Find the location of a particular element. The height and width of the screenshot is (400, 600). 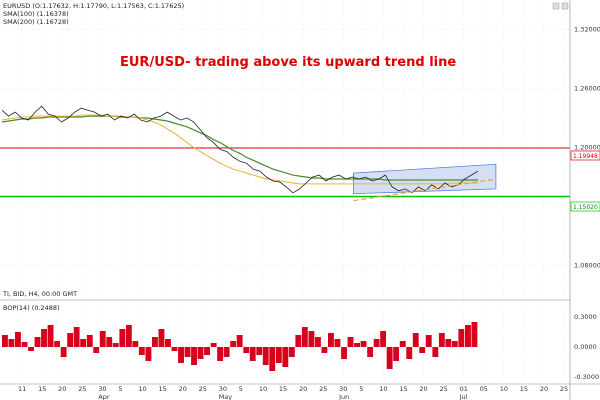

x-tick-label: 11 is located at coordinates (22, 389).